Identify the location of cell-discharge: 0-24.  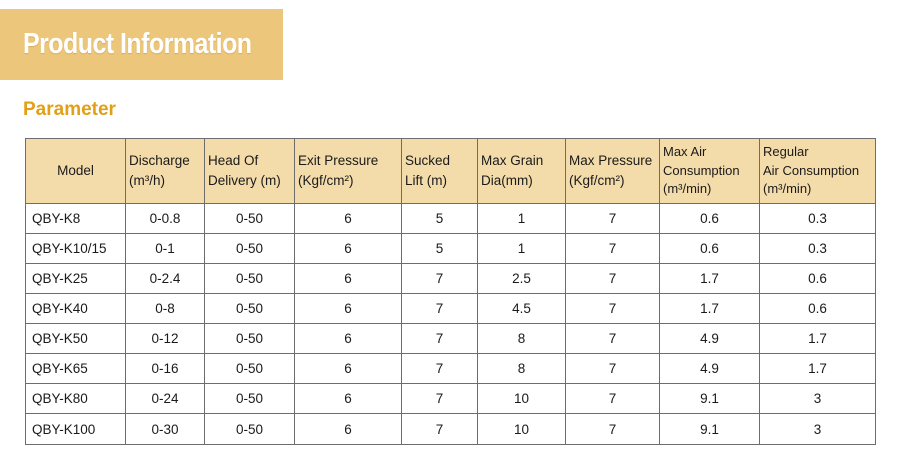
(165, 398).